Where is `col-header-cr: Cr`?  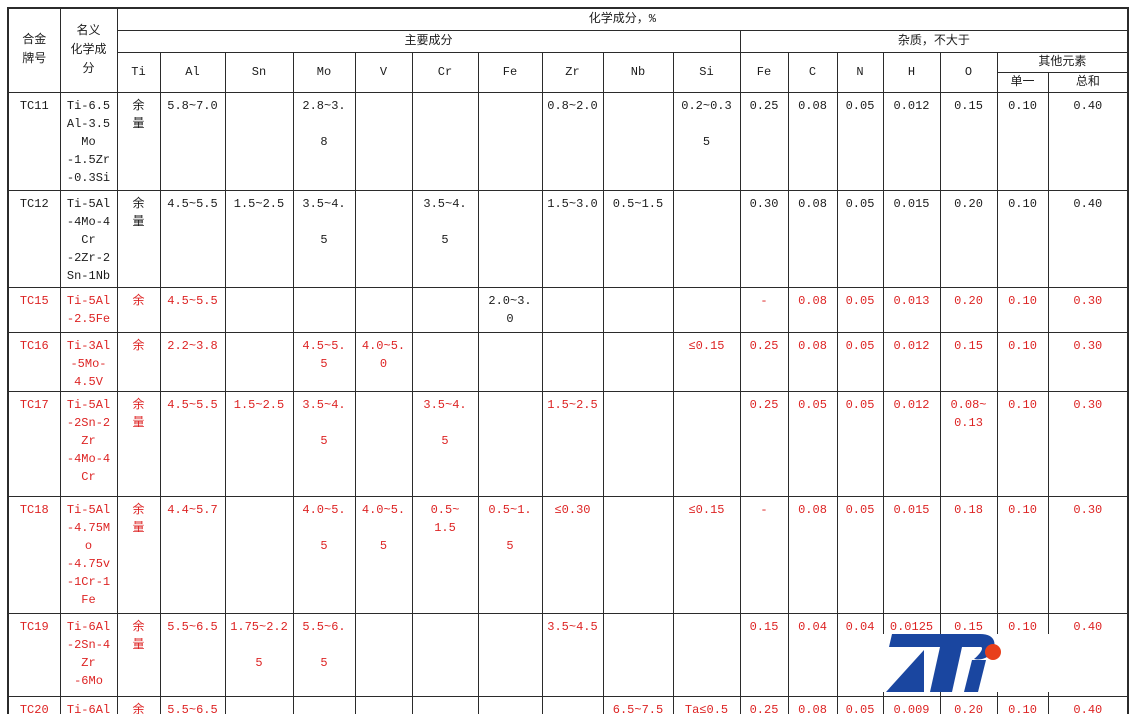
col-header-cr: Cr is located at coordinates (445, 72).